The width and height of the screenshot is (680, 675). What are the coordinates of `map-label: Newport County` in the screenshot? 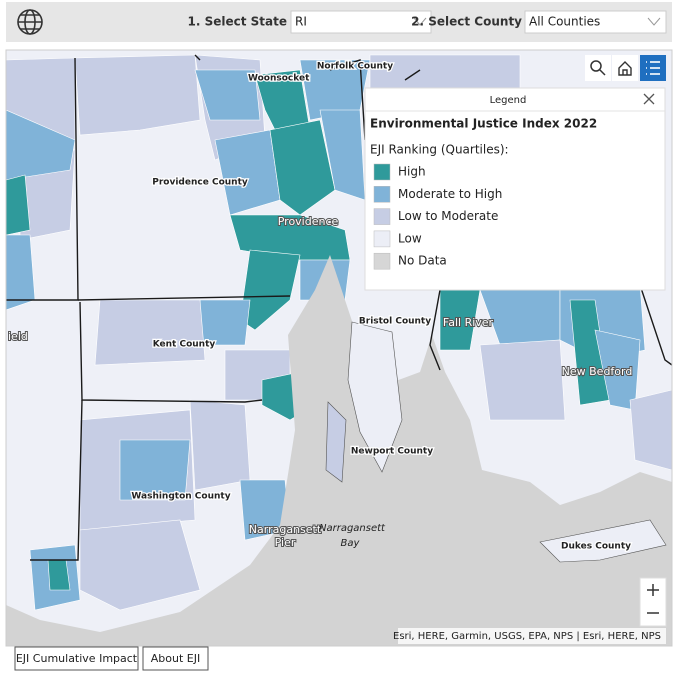 It's located at (392, 452).